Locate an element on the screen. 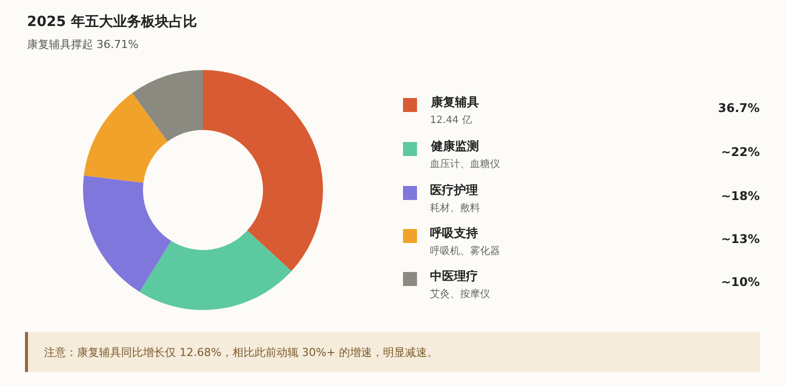 The width and height of the screenshot is (785, 386). legend-label: 中医理疗 is located at coordinates (454, 276).